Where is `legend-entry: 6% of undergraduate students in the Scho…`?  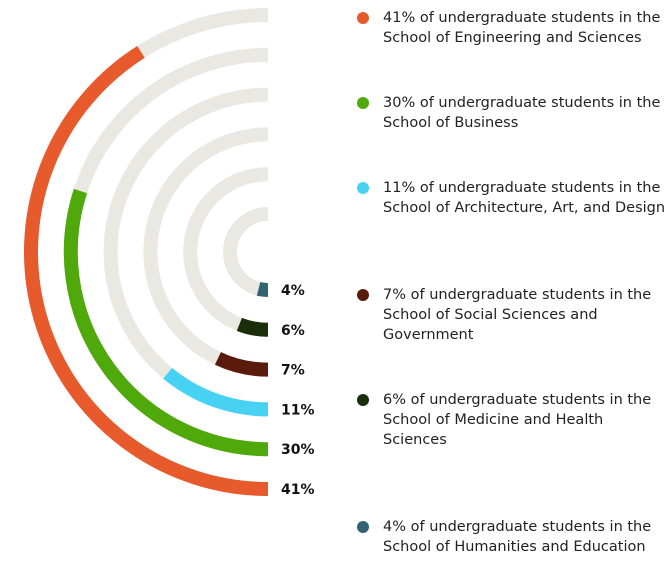
legend-entry: 6% of undergraduate students in the Scho… is located at coordinates (517, 420).